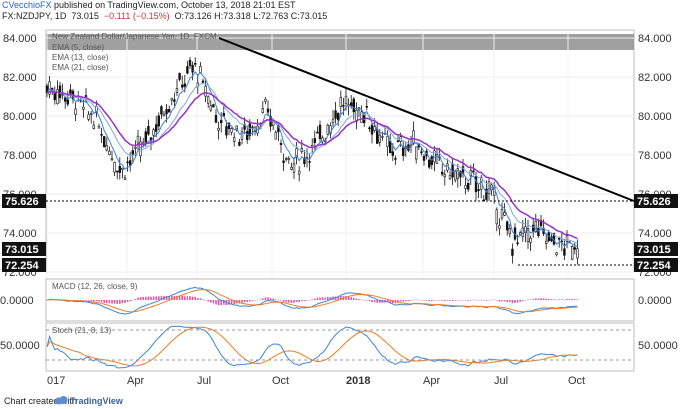 Image resolution: width=680 pixels, height=409 pixels. I want to click on footer-brand: TradingView, so click(96, 401).